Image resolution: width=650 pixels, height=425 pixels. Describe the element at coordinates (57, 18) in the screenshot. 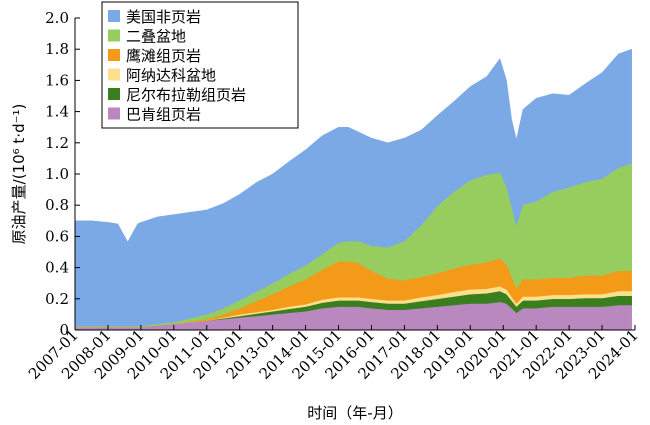

I see `y-tick-label: 2.0` at that location.